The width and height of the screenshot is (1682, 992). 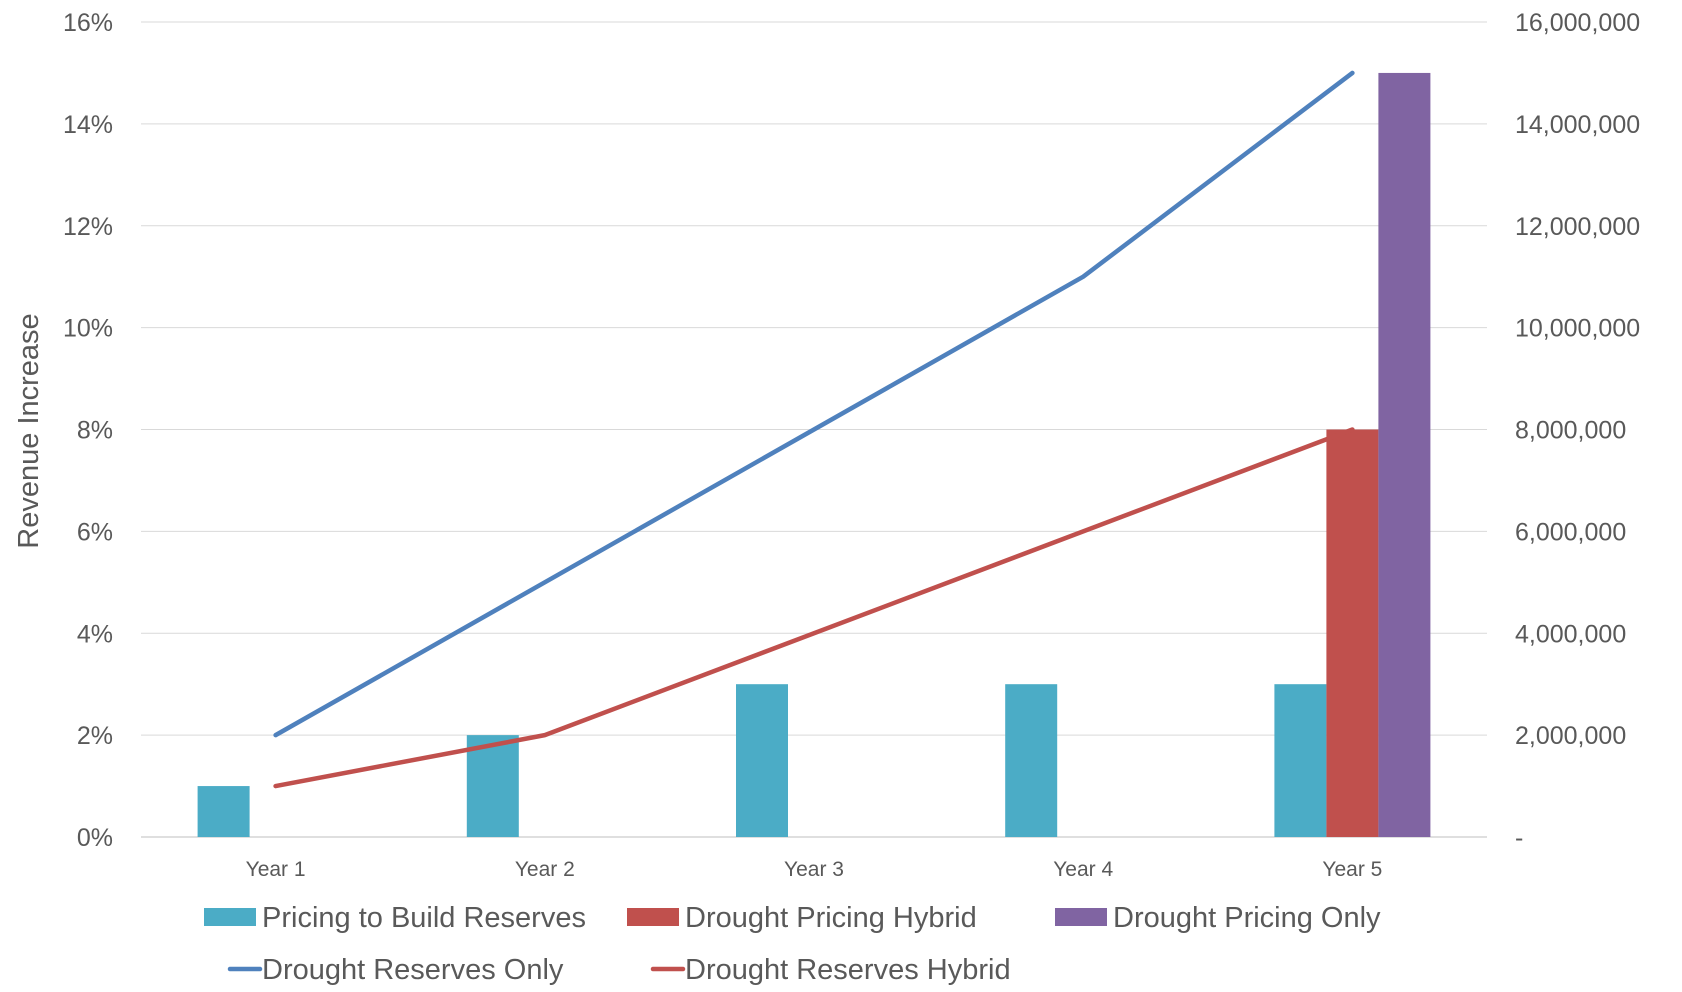 What do you see at coordinates (1570, 736) in the screenshot?
I see `y-right-tick-label: 2,000,000` at bounding box center [1570, 736].